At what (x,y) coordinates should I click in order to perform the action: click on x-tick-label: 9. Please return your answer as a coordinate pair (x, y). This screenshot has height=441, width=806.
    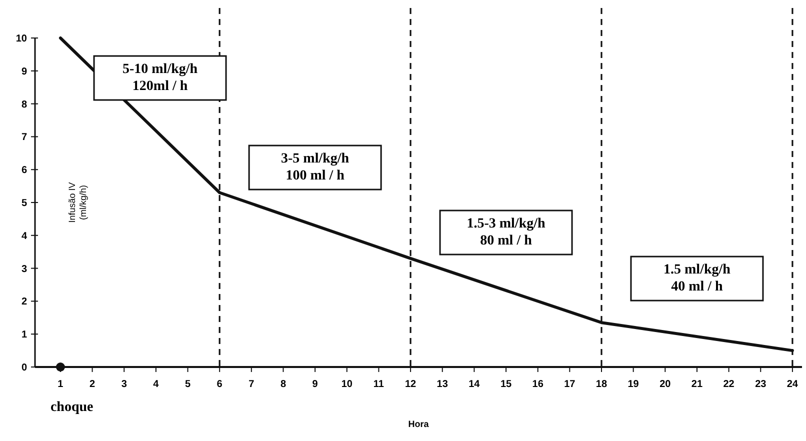
    Looking at the image, I should click on (315, 384).